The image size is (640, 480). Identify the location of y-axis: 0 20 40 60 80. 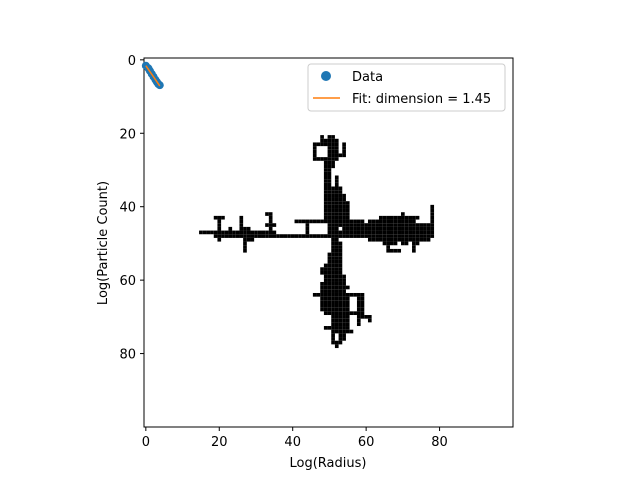
(131, 208).